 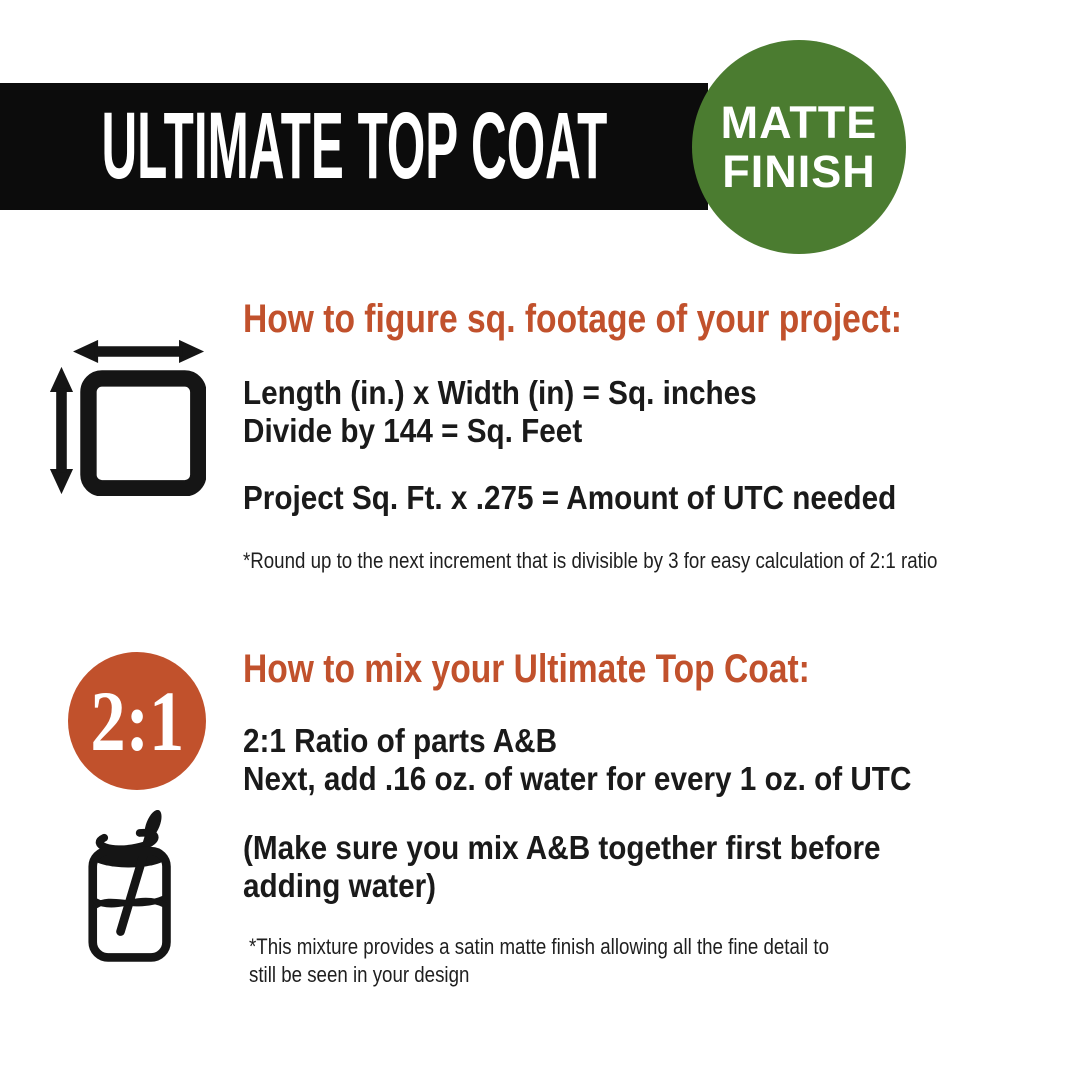 I want to click on ratio-badge: 2:1, so click(x=137, y=721).